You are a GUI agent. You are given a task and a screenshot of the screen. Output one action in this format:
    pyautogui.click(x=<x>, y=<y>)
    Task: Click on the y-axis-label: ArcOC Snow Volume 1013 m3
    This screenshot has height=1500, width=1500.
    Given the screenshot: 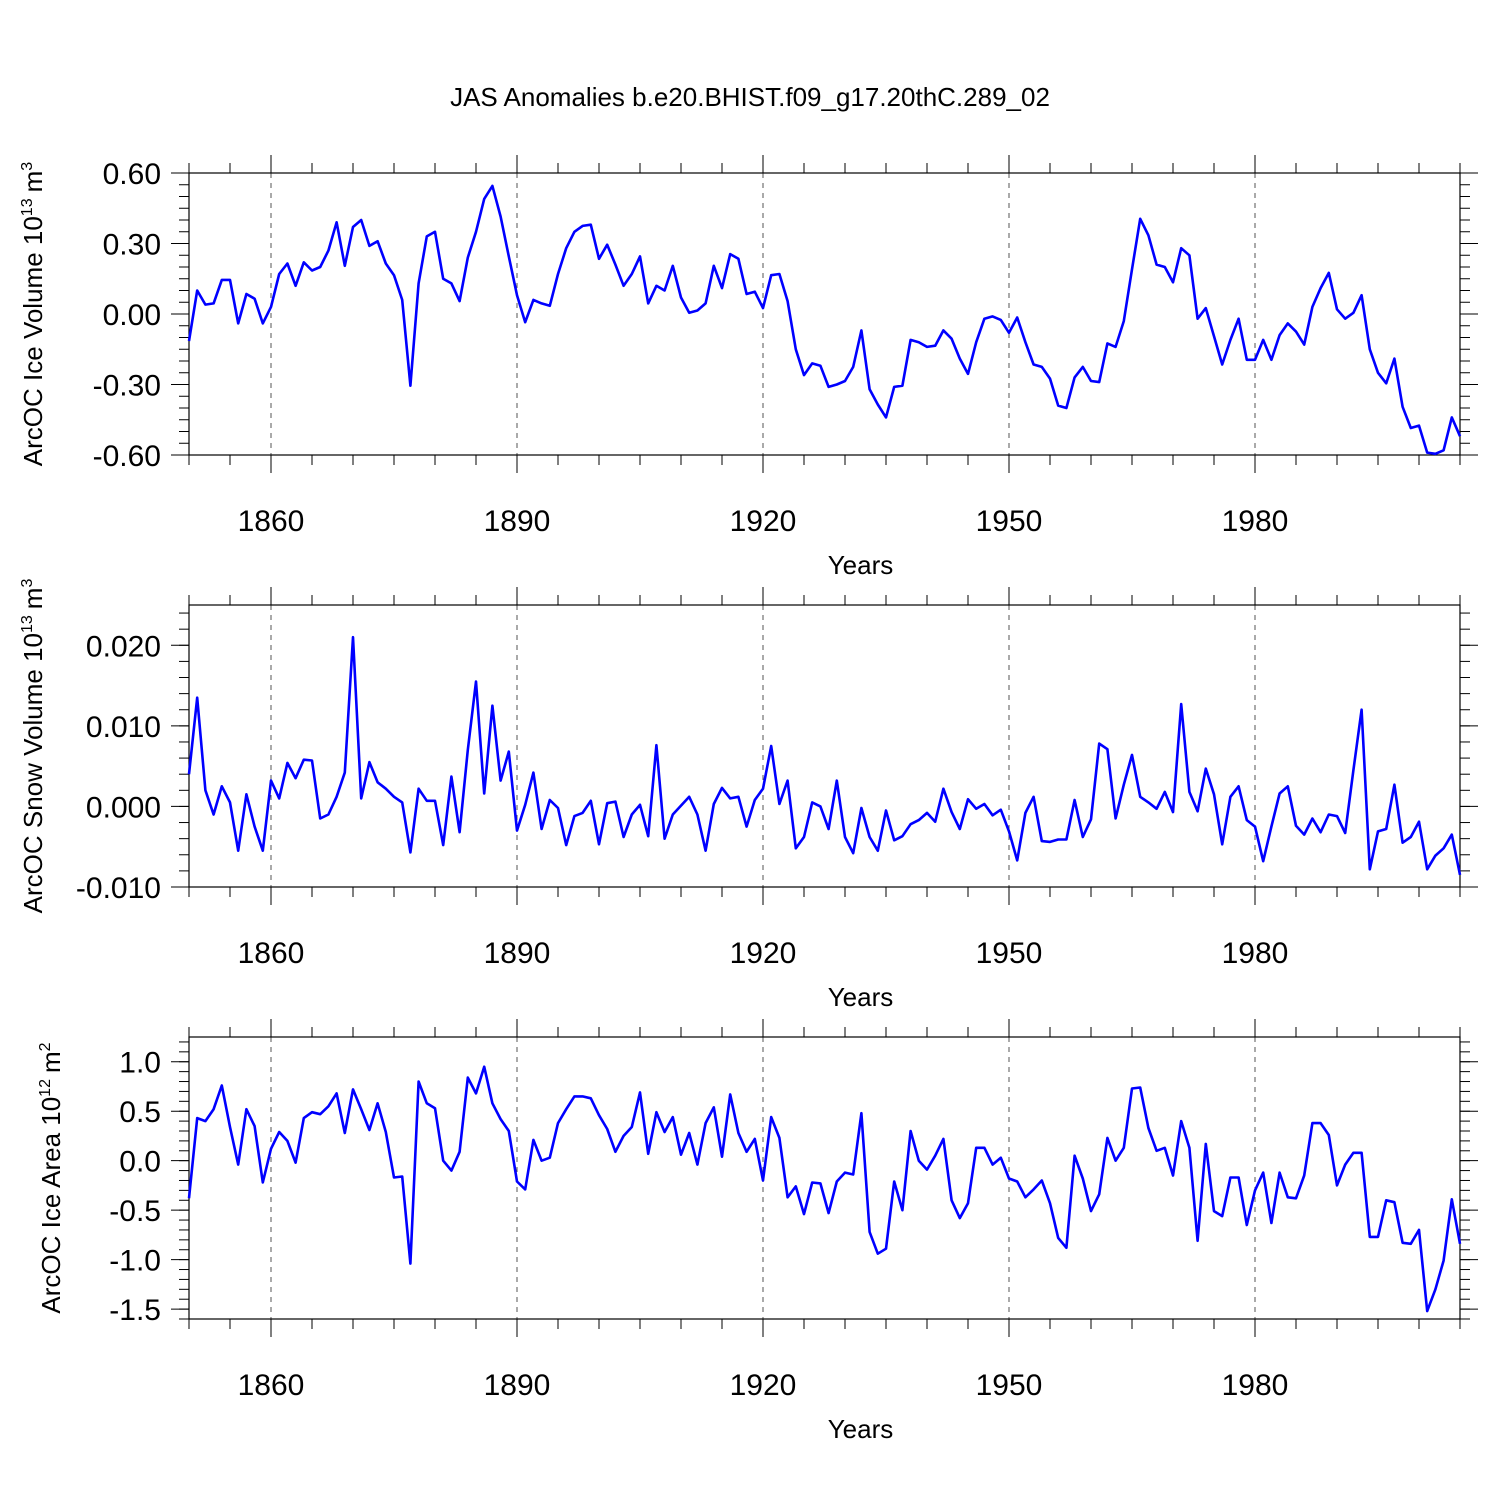 What is the action you would take?
    pyautogui.click(x=33, y=746)
    